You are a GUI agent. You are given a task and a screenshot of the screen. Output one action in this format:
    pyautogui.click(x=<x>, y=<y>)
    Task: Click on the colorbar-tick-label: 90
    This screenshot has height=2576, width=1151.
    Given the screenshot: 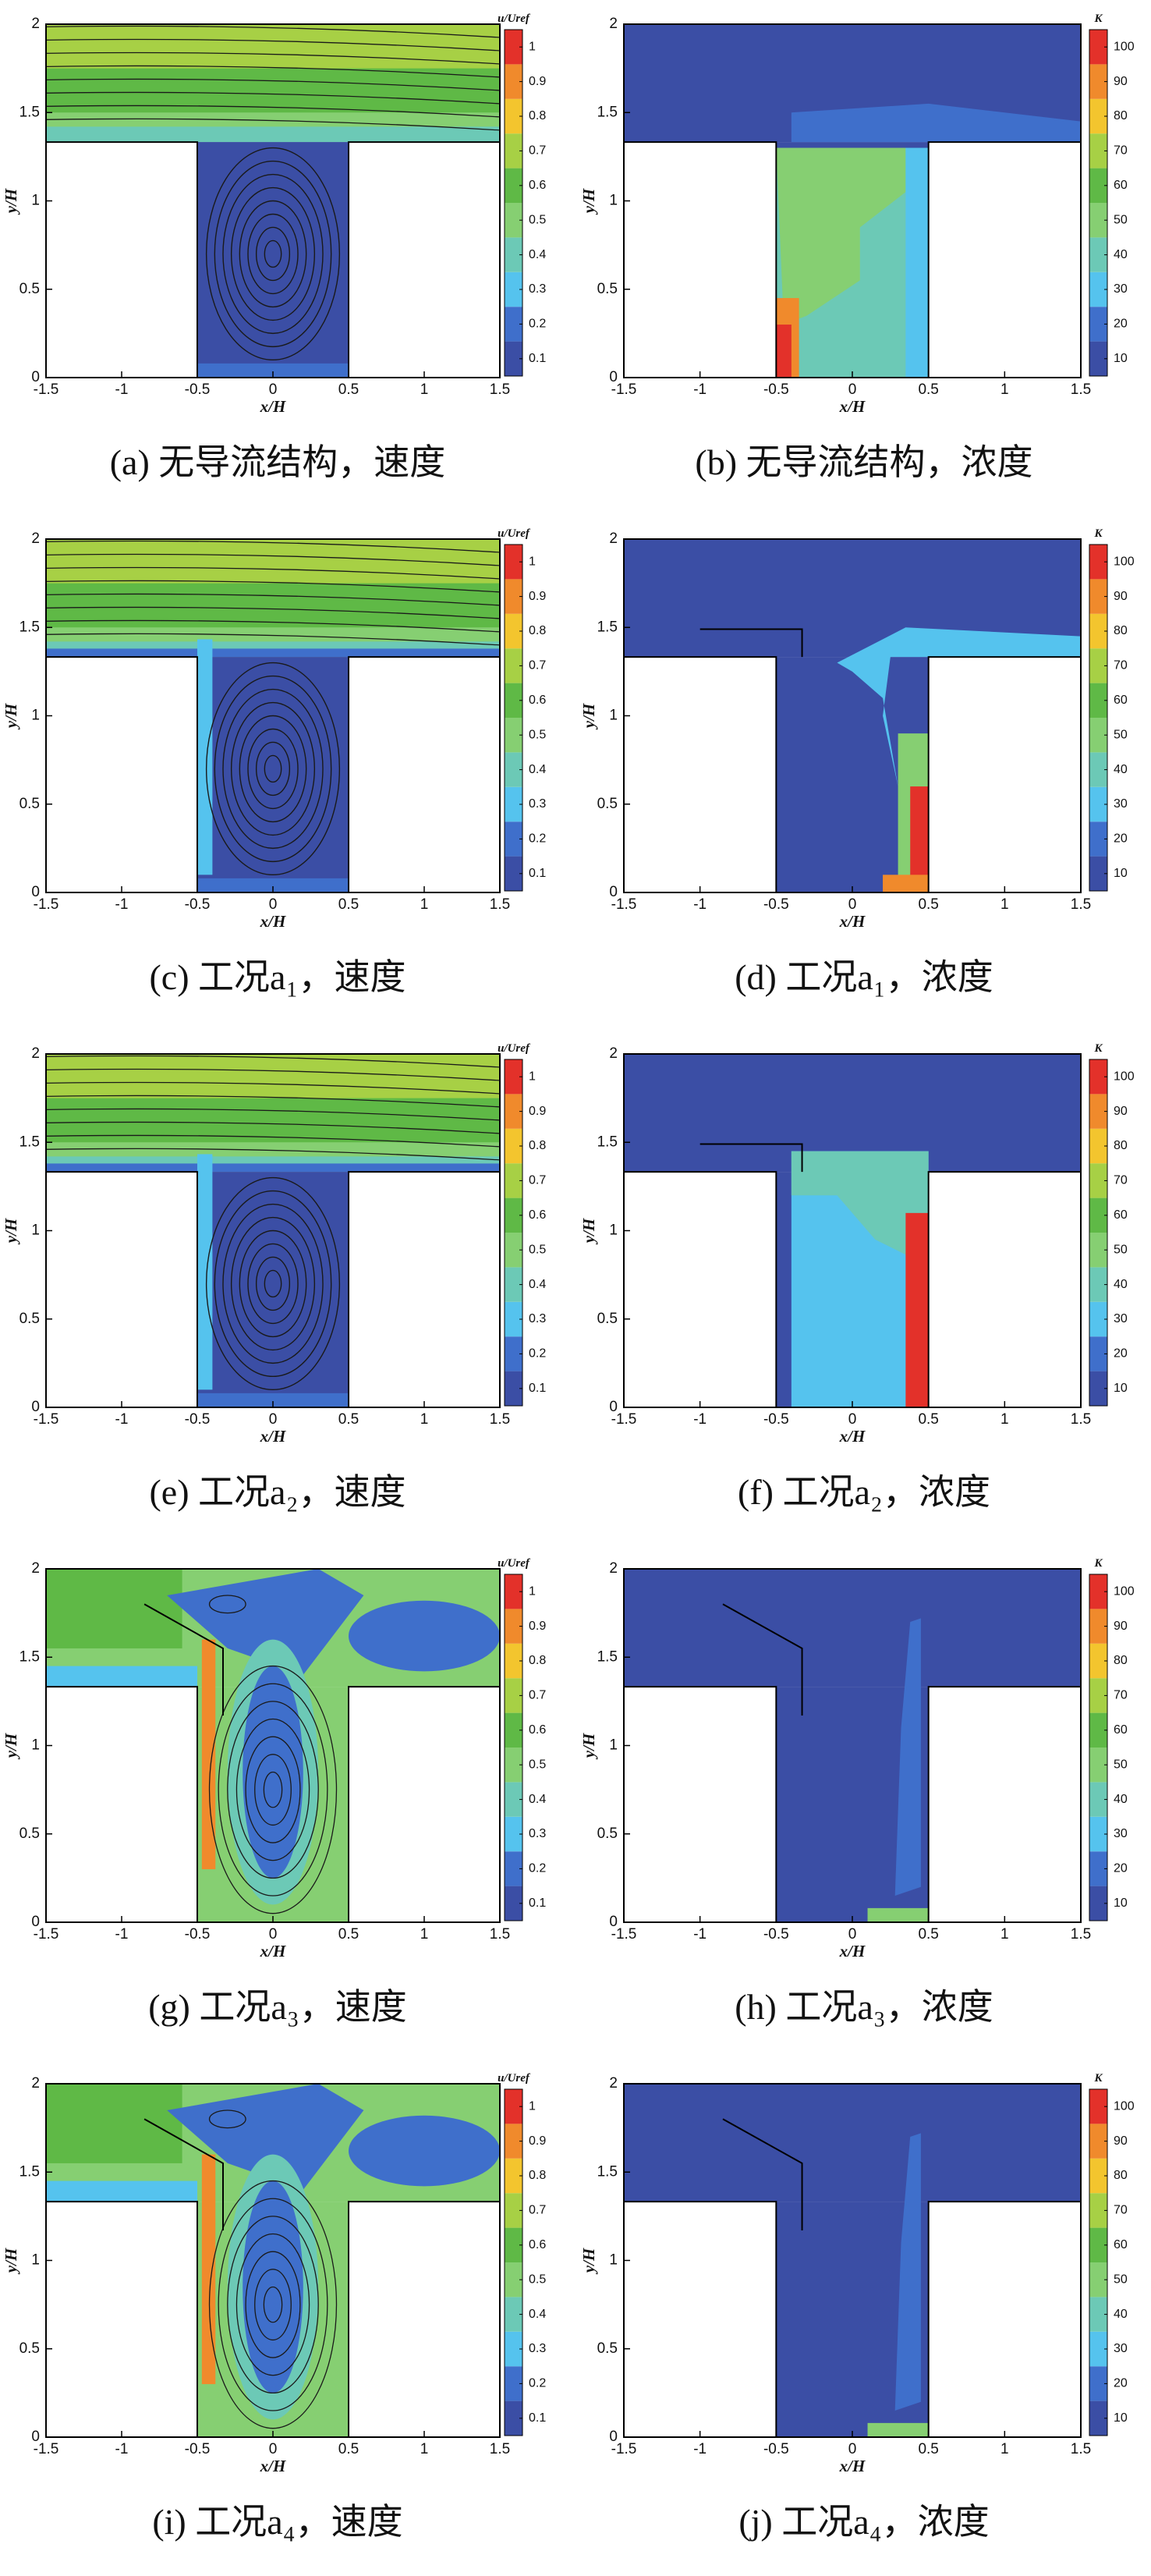 What is the action you would take?
    pyautogui.click(x=1121, y=2141)
    